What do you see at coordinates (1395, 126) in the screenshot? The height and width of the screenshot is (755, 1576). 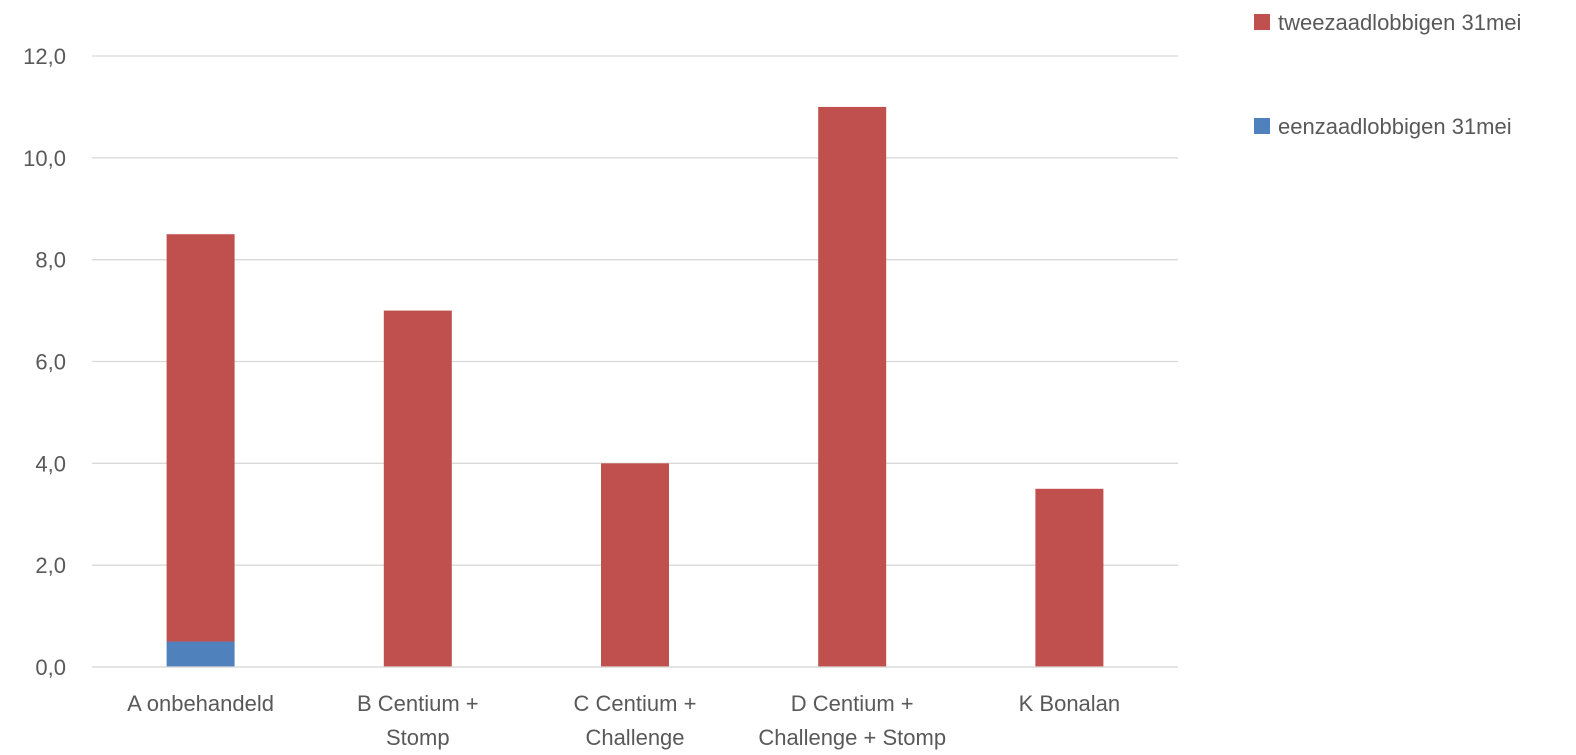 I see `legend-label: eenzaadlobbigen 31mei` at bounding box center [1395, 126].